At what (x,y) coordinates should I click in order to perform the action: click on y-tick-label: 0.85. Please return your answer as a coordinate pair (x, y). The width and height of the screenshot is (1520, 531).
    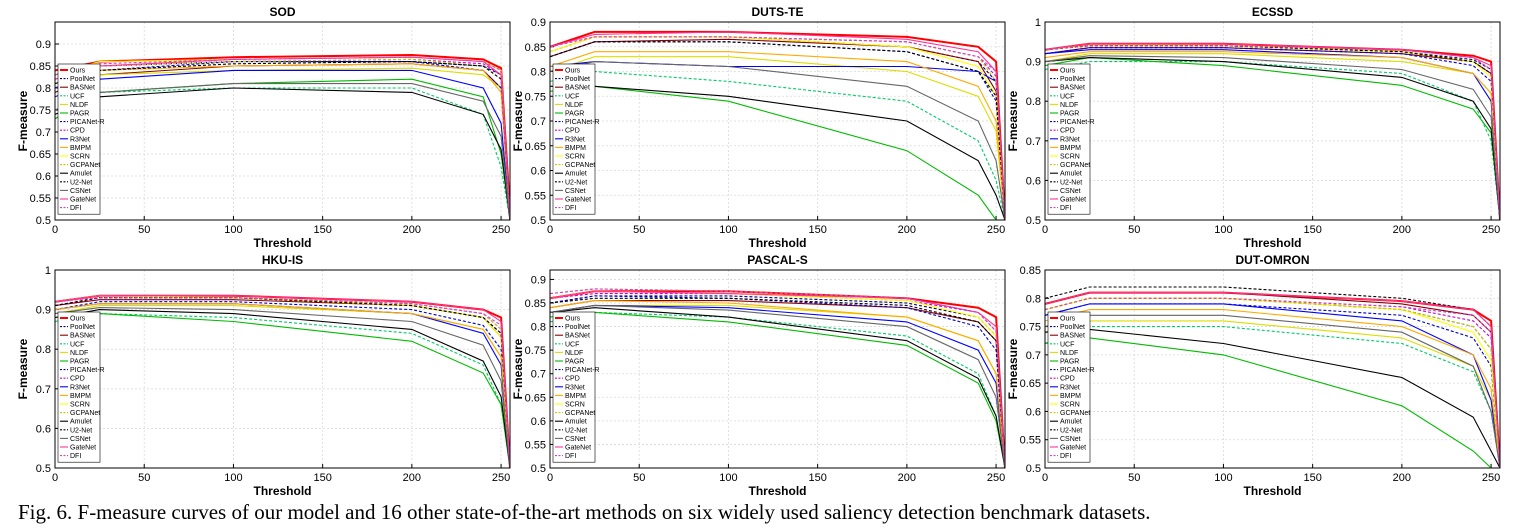
    Looking at the image, I should click on (535, 304).